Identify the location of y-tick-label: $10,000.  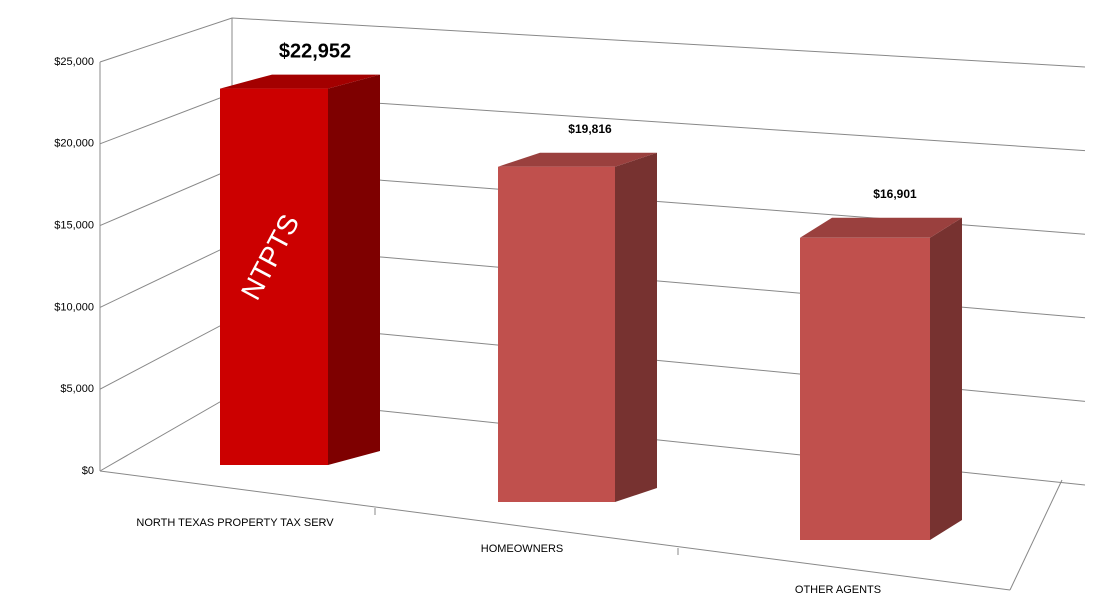
(74, 307).